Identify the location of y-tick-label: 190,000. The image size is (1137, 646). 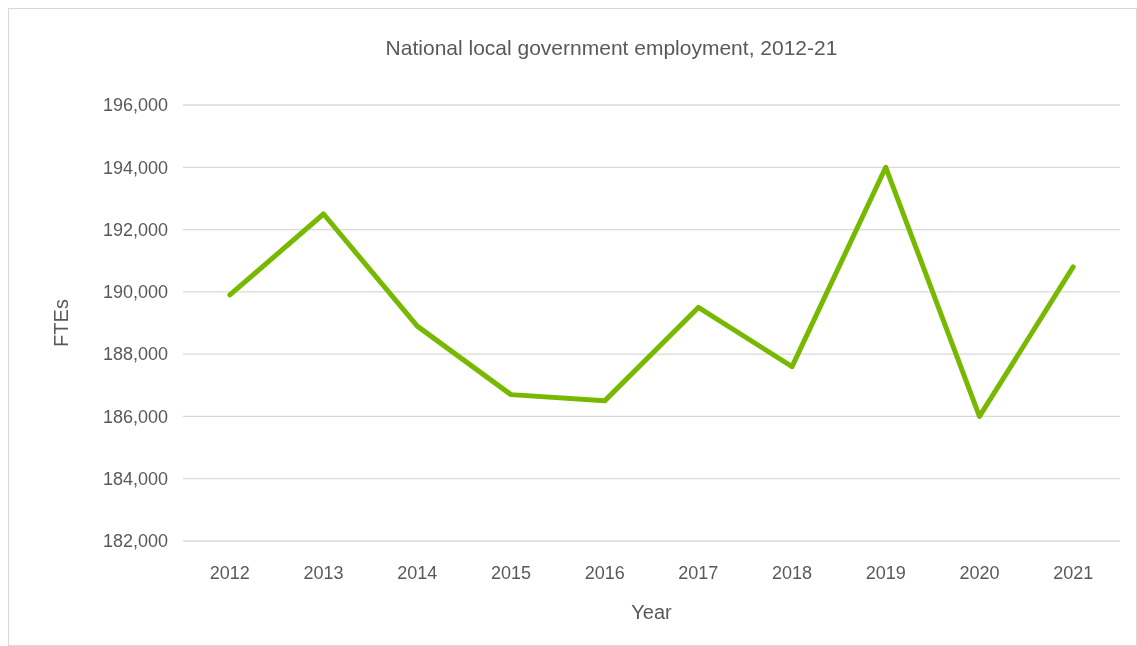
(135, 292).